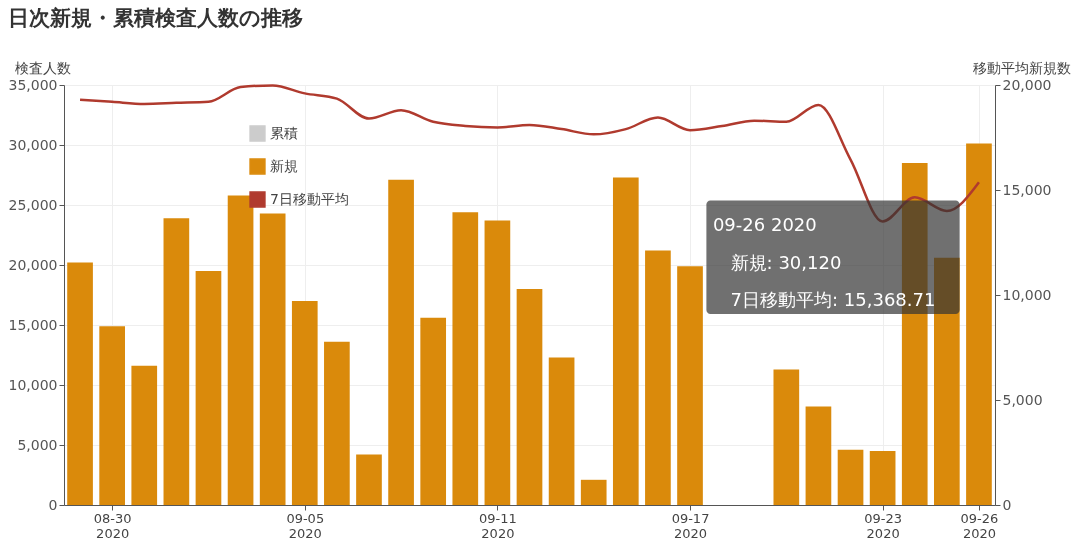 The image size is (1080, 546). What do you see at coordinates (284, 132) in the screenshot?
I see `legend-label: 累積` at bounding box center [284, 132].